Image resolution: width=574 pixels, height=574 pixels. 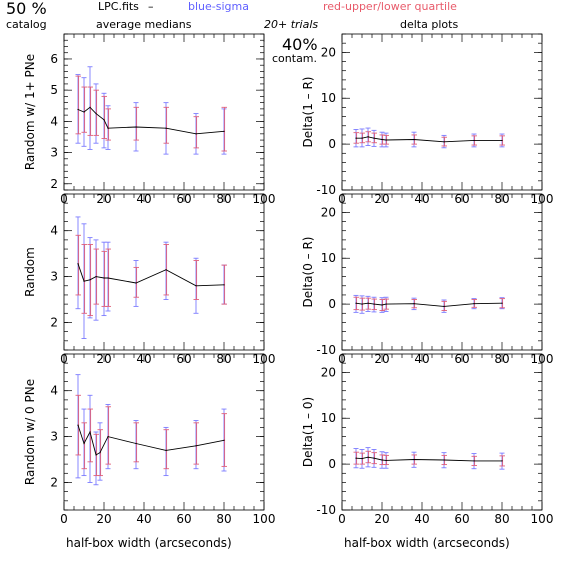 What do you see at coordinates (54, 59) in the screenshot?
I see `l0-ytick-label: 6` at bounding box center [54, 59].